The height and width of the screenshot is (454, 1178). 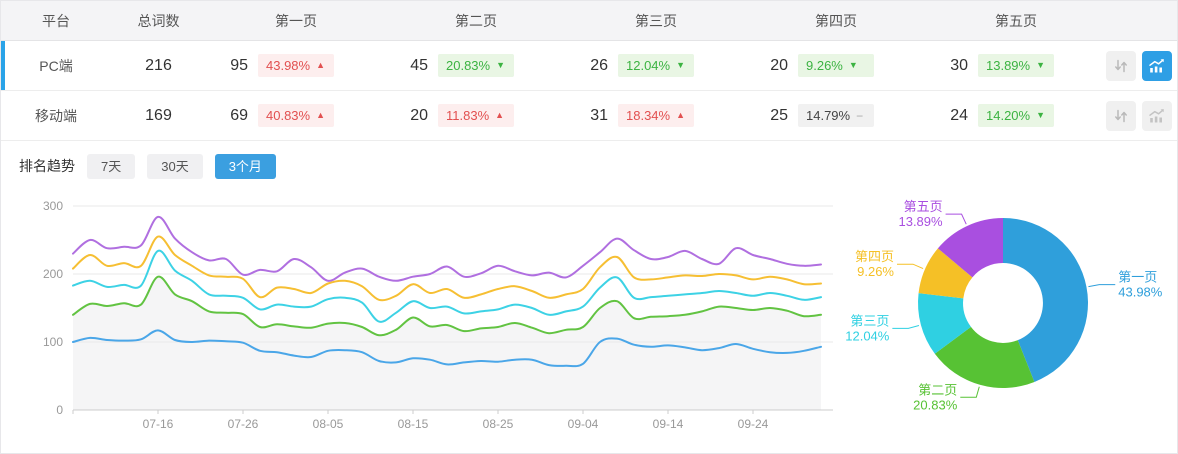 I want to click on col-header-page-5: 第五页, so click(x=1016, y=20).